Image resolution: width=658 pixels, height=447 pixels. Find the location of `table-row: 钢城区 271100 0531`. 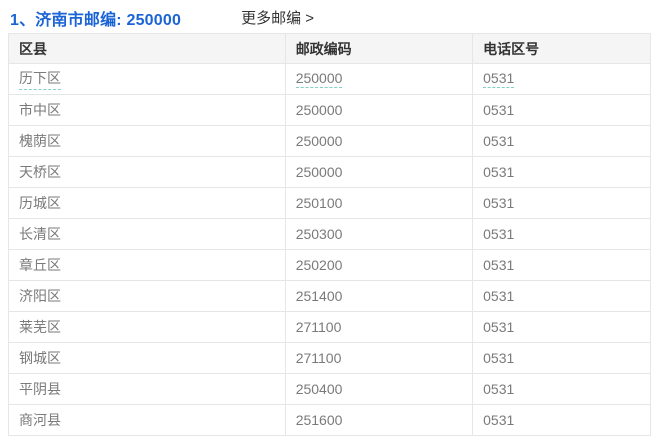

table-row: 钢城区 271100 0531 is located at coordinates (329, 358).